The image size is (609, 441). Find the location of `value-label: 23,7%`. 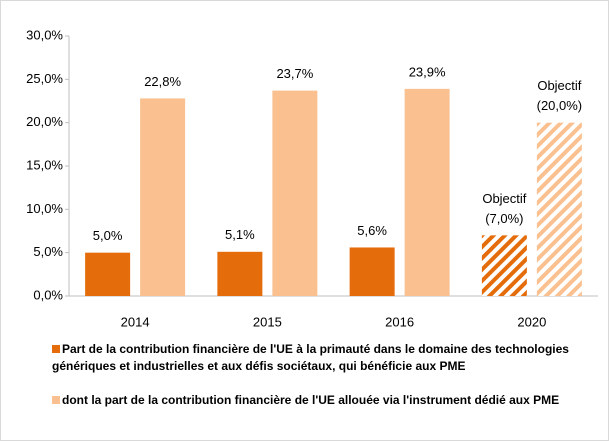

value-label: 23,7% is located at coordinates (294, 73).